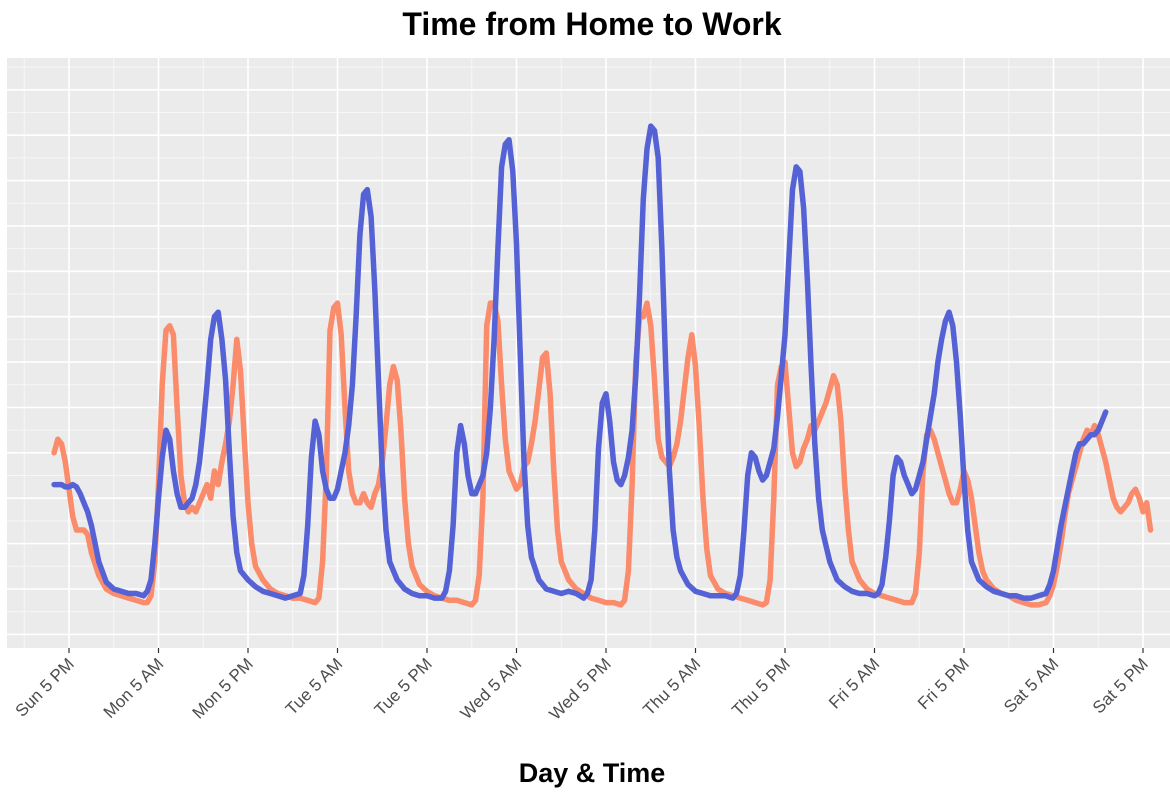 The image size is (1170, 800). Describe the element at coordinates (403, 686) in the screenshot. I see `x-tick-label: Tue 5 PM` at that location.